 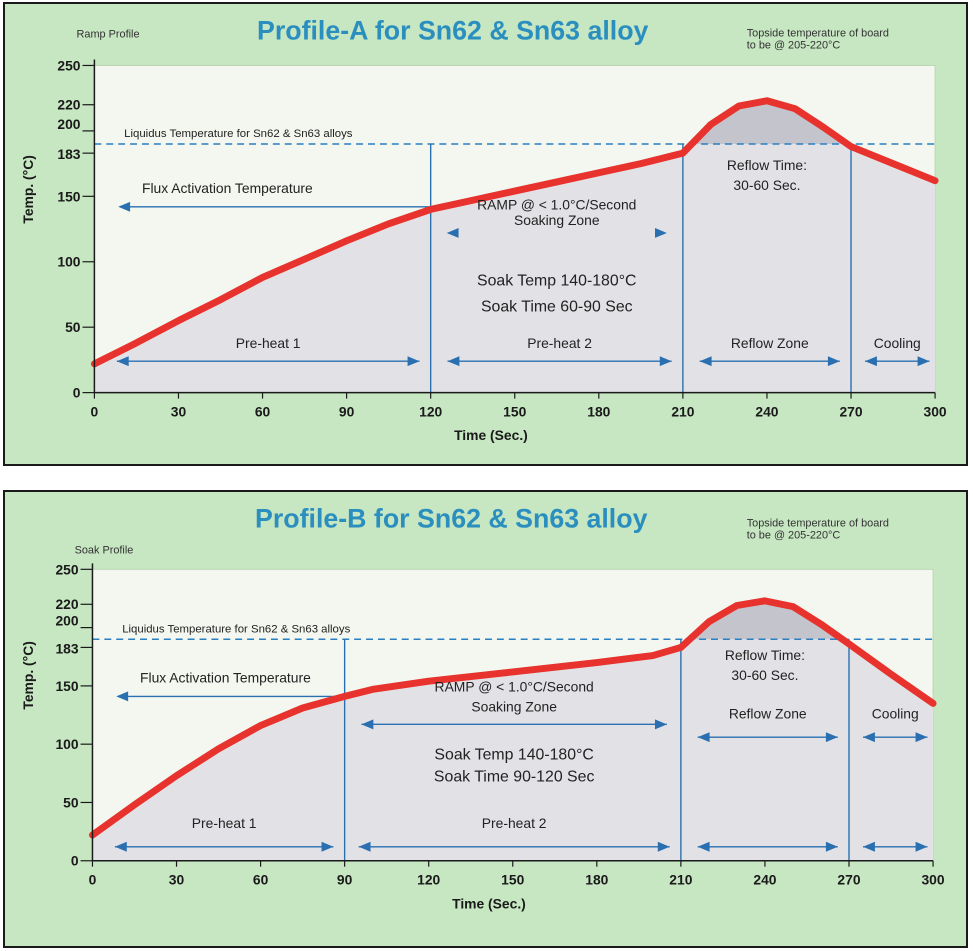 I want to click on chart-title: Profile-B for Sn62 & Sn63 alloy, so click(x=451, y=519).